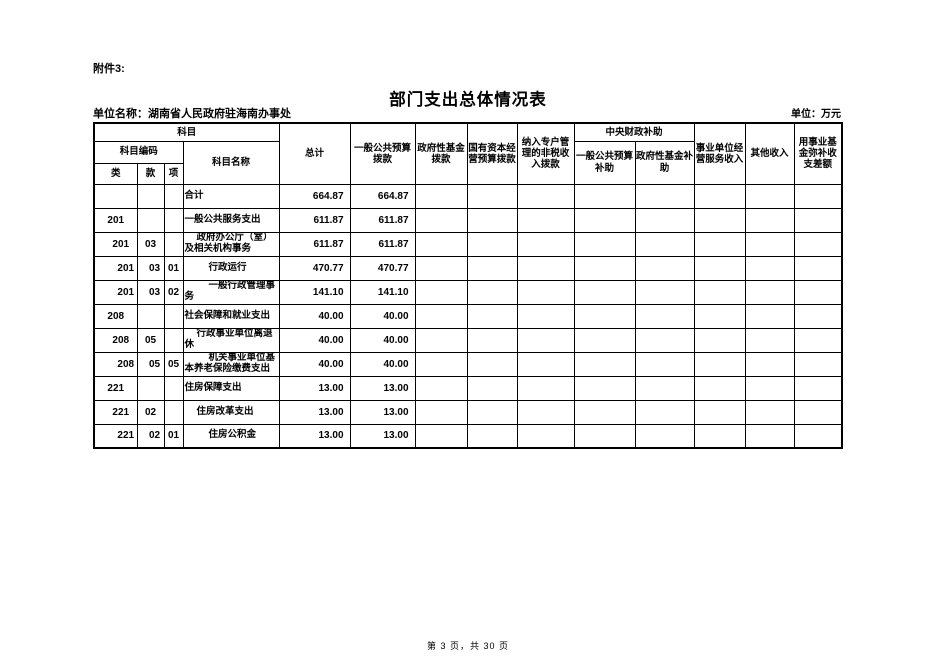 This screenshot has width=936, height=662. What do you see at coordinates (314, 153) in the screenshot?
I see `header-total: 总计` at bounding box center [314, 153].